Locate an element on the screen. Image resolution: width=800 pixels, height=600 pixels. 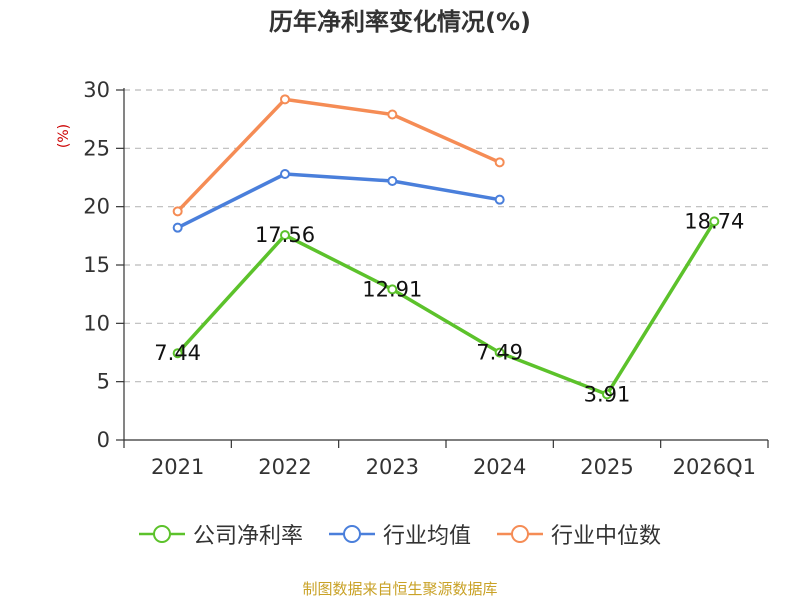
y-tick-label: 5 is located at coordinates (103, 382).